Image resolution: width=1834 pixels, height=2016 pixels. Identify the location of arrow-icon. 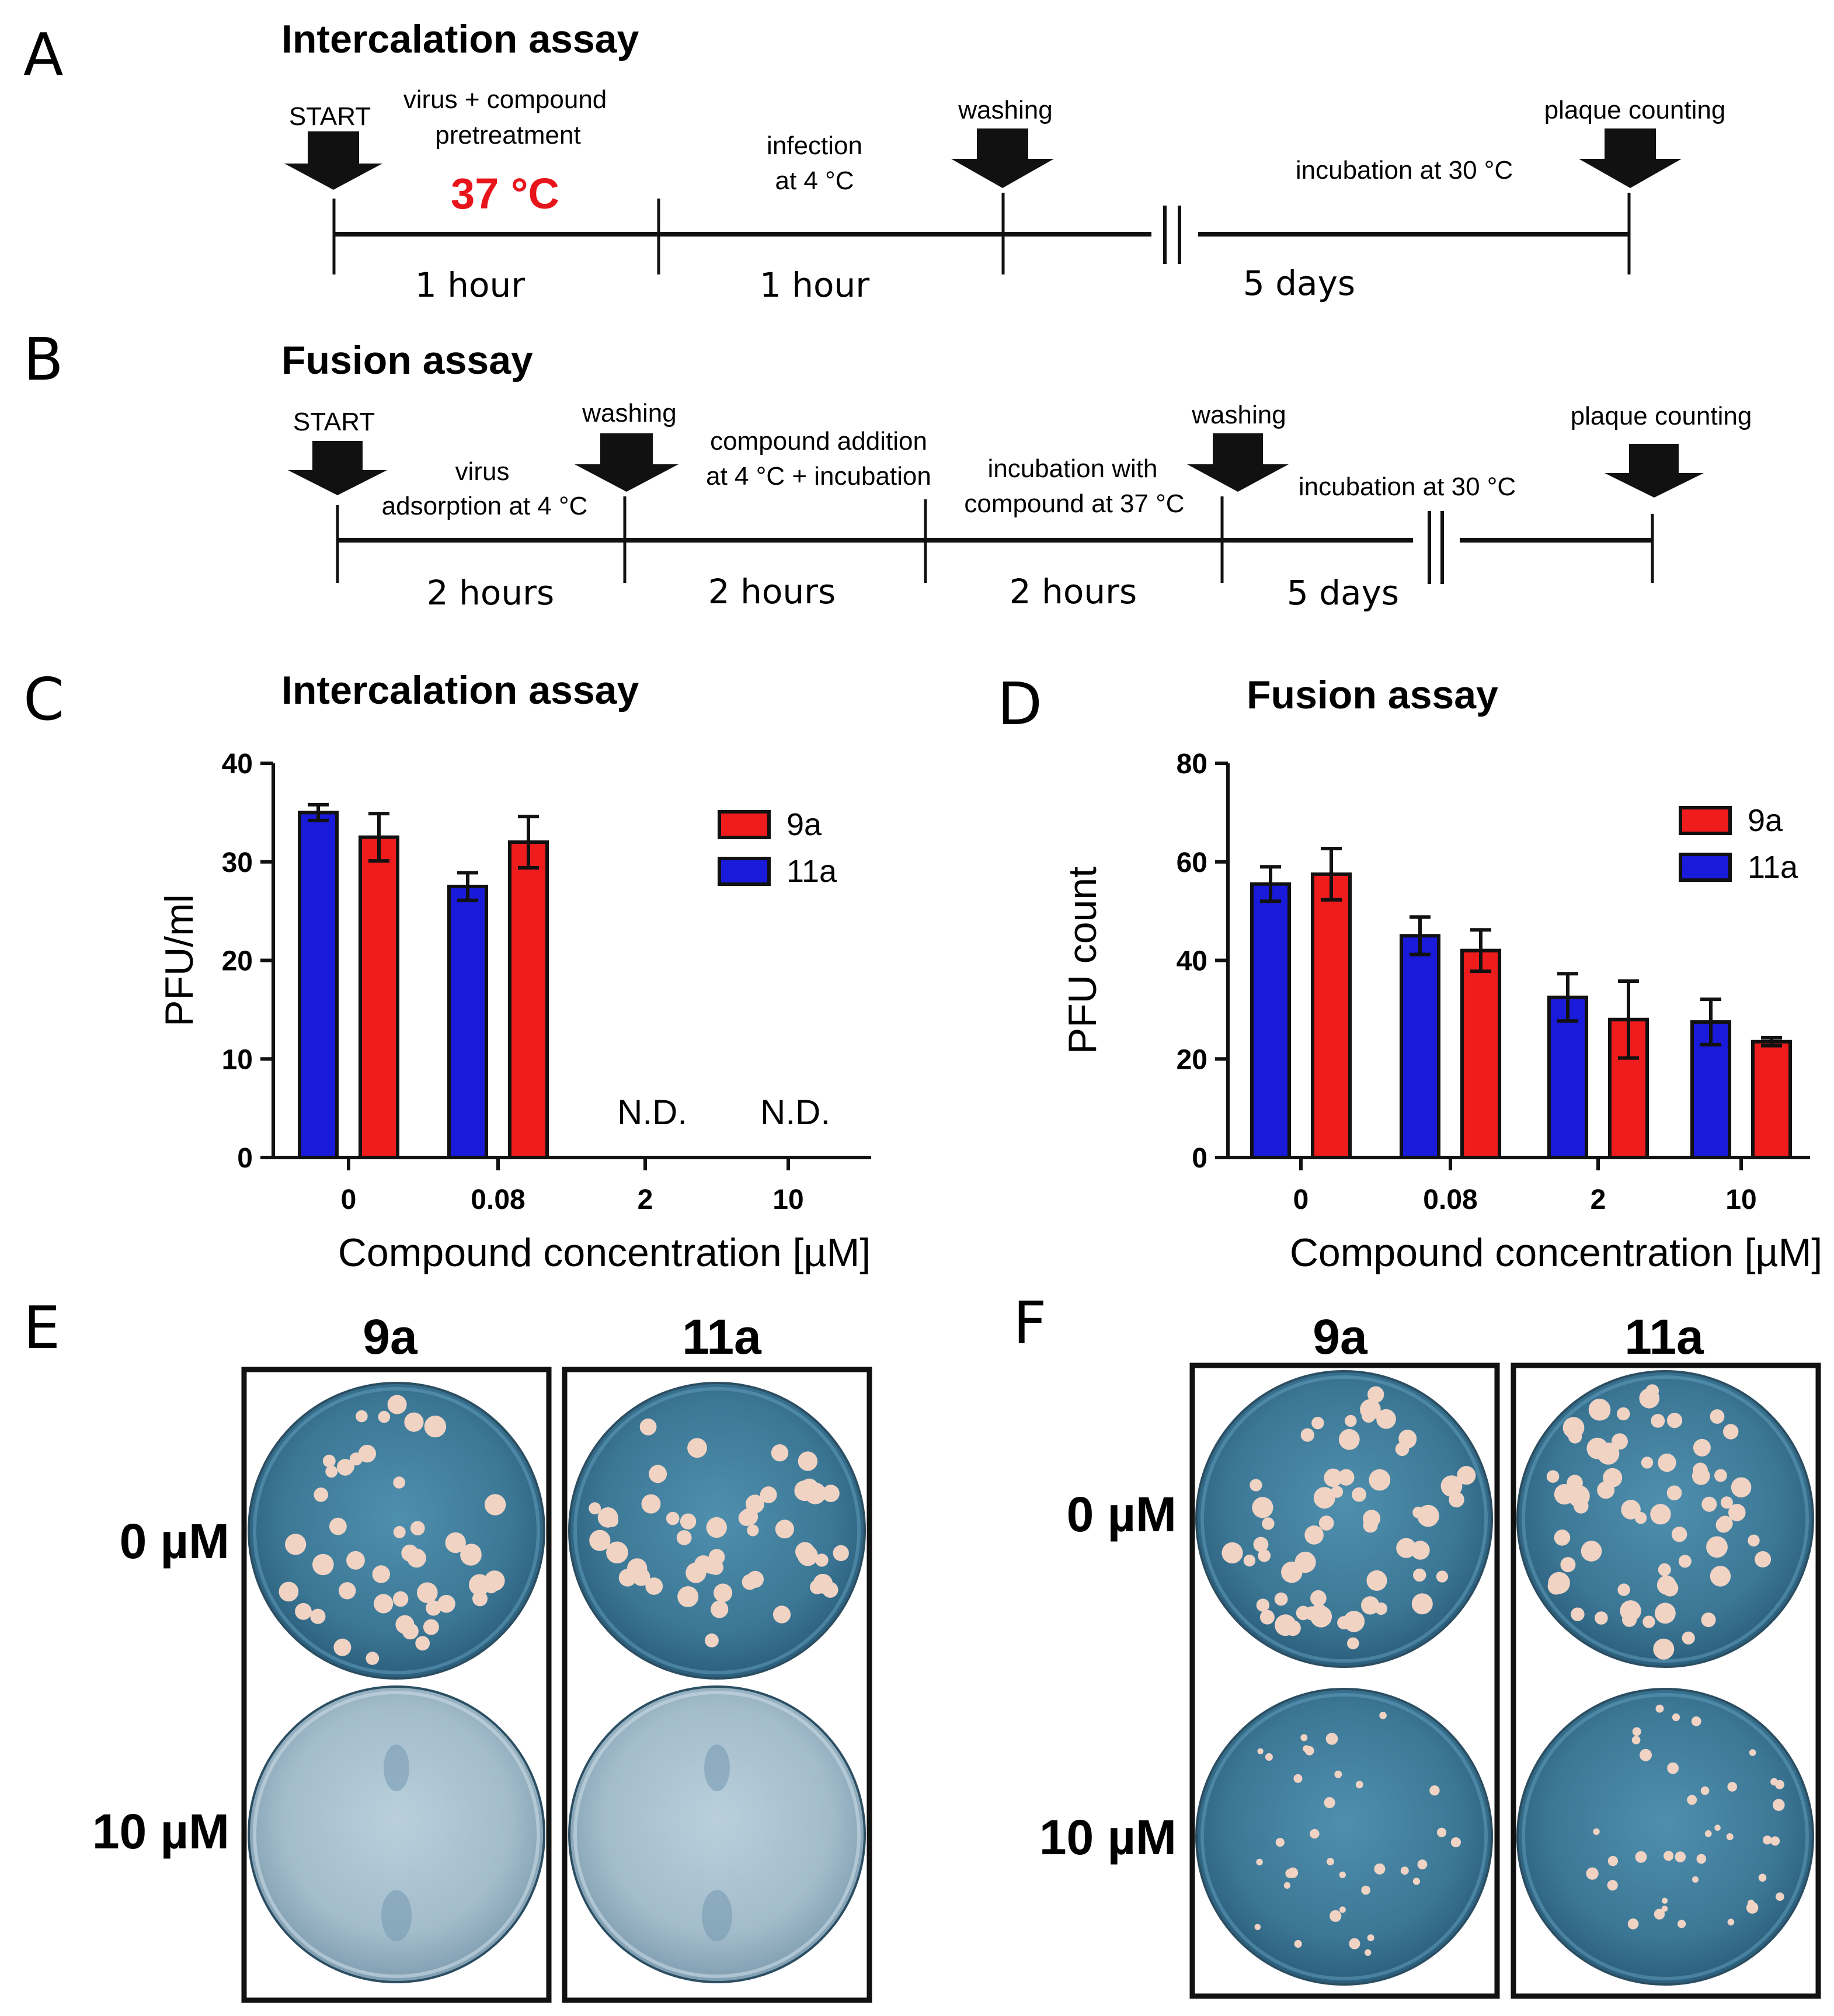
(1002, 158).